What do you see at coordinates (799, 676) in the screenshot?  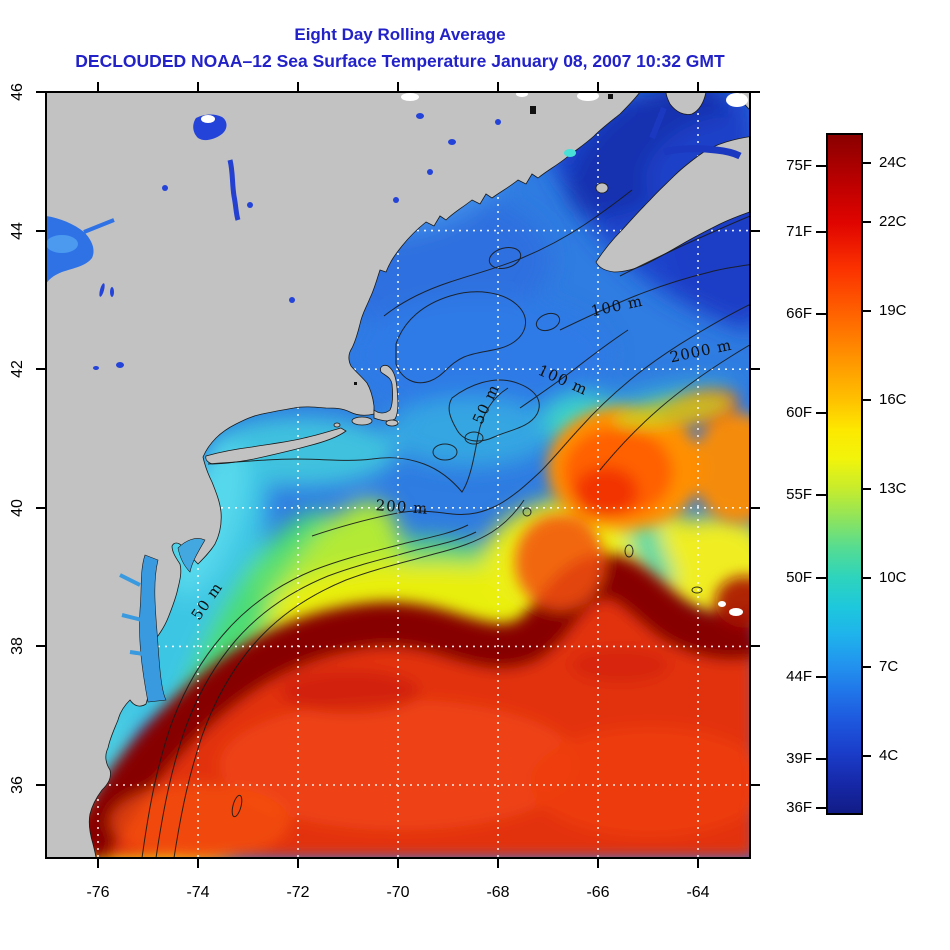 I see `colorbar-f-label: 44F` at bounding box center [799, 676].